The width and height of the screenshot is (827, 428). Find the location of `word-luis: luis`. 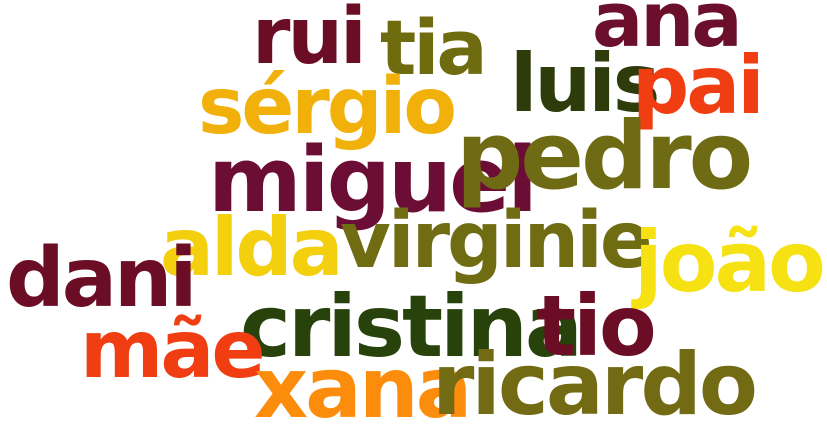

word-luis: luis is located at coordinates (585, 83).